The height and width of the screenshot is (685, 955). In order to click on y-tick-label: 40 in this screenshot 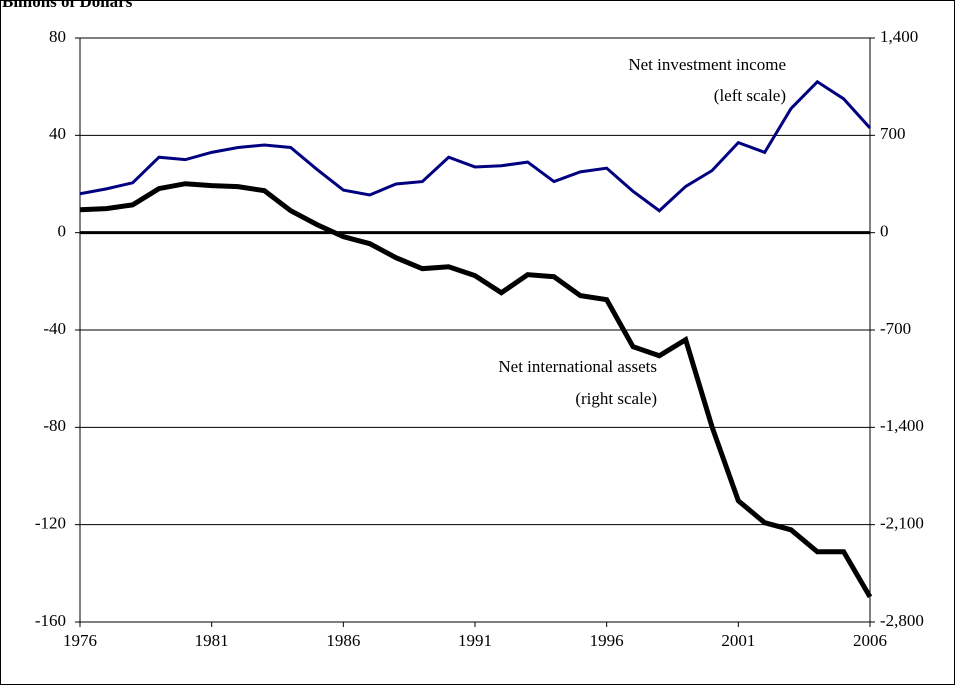, I will do `click(57, 133)`.